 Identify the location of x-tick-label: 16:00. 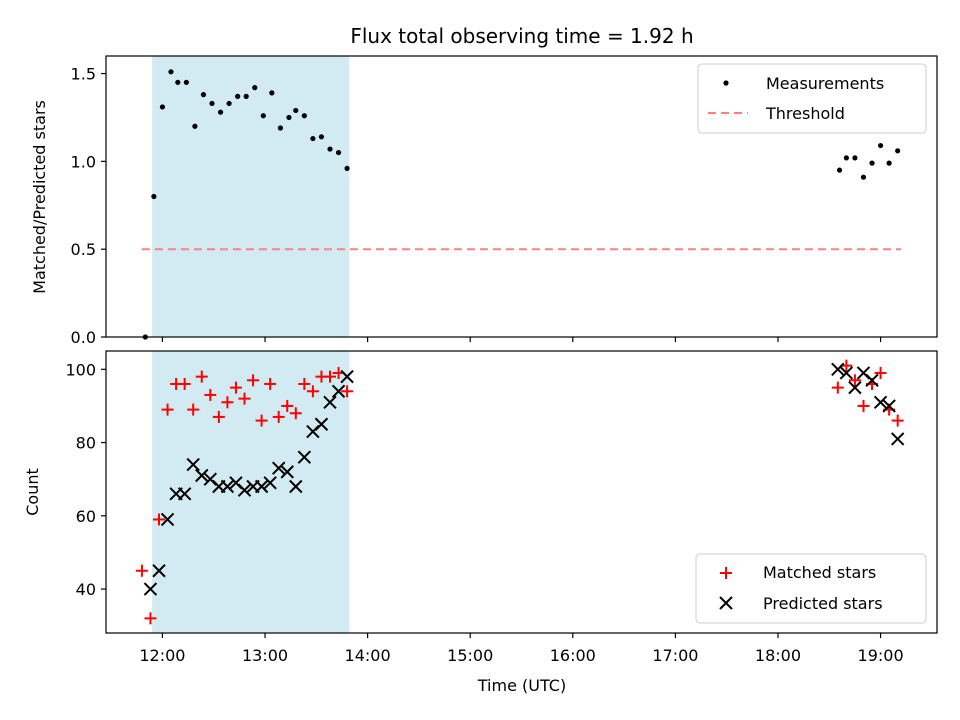
(573, 655).